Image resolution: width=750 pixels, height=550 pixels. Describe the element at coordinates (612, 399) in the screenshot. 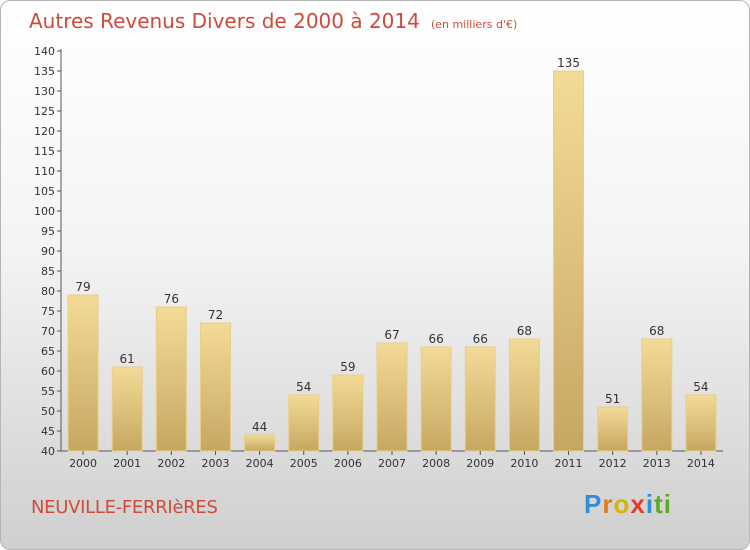

I see `data-label: 51` at that location.